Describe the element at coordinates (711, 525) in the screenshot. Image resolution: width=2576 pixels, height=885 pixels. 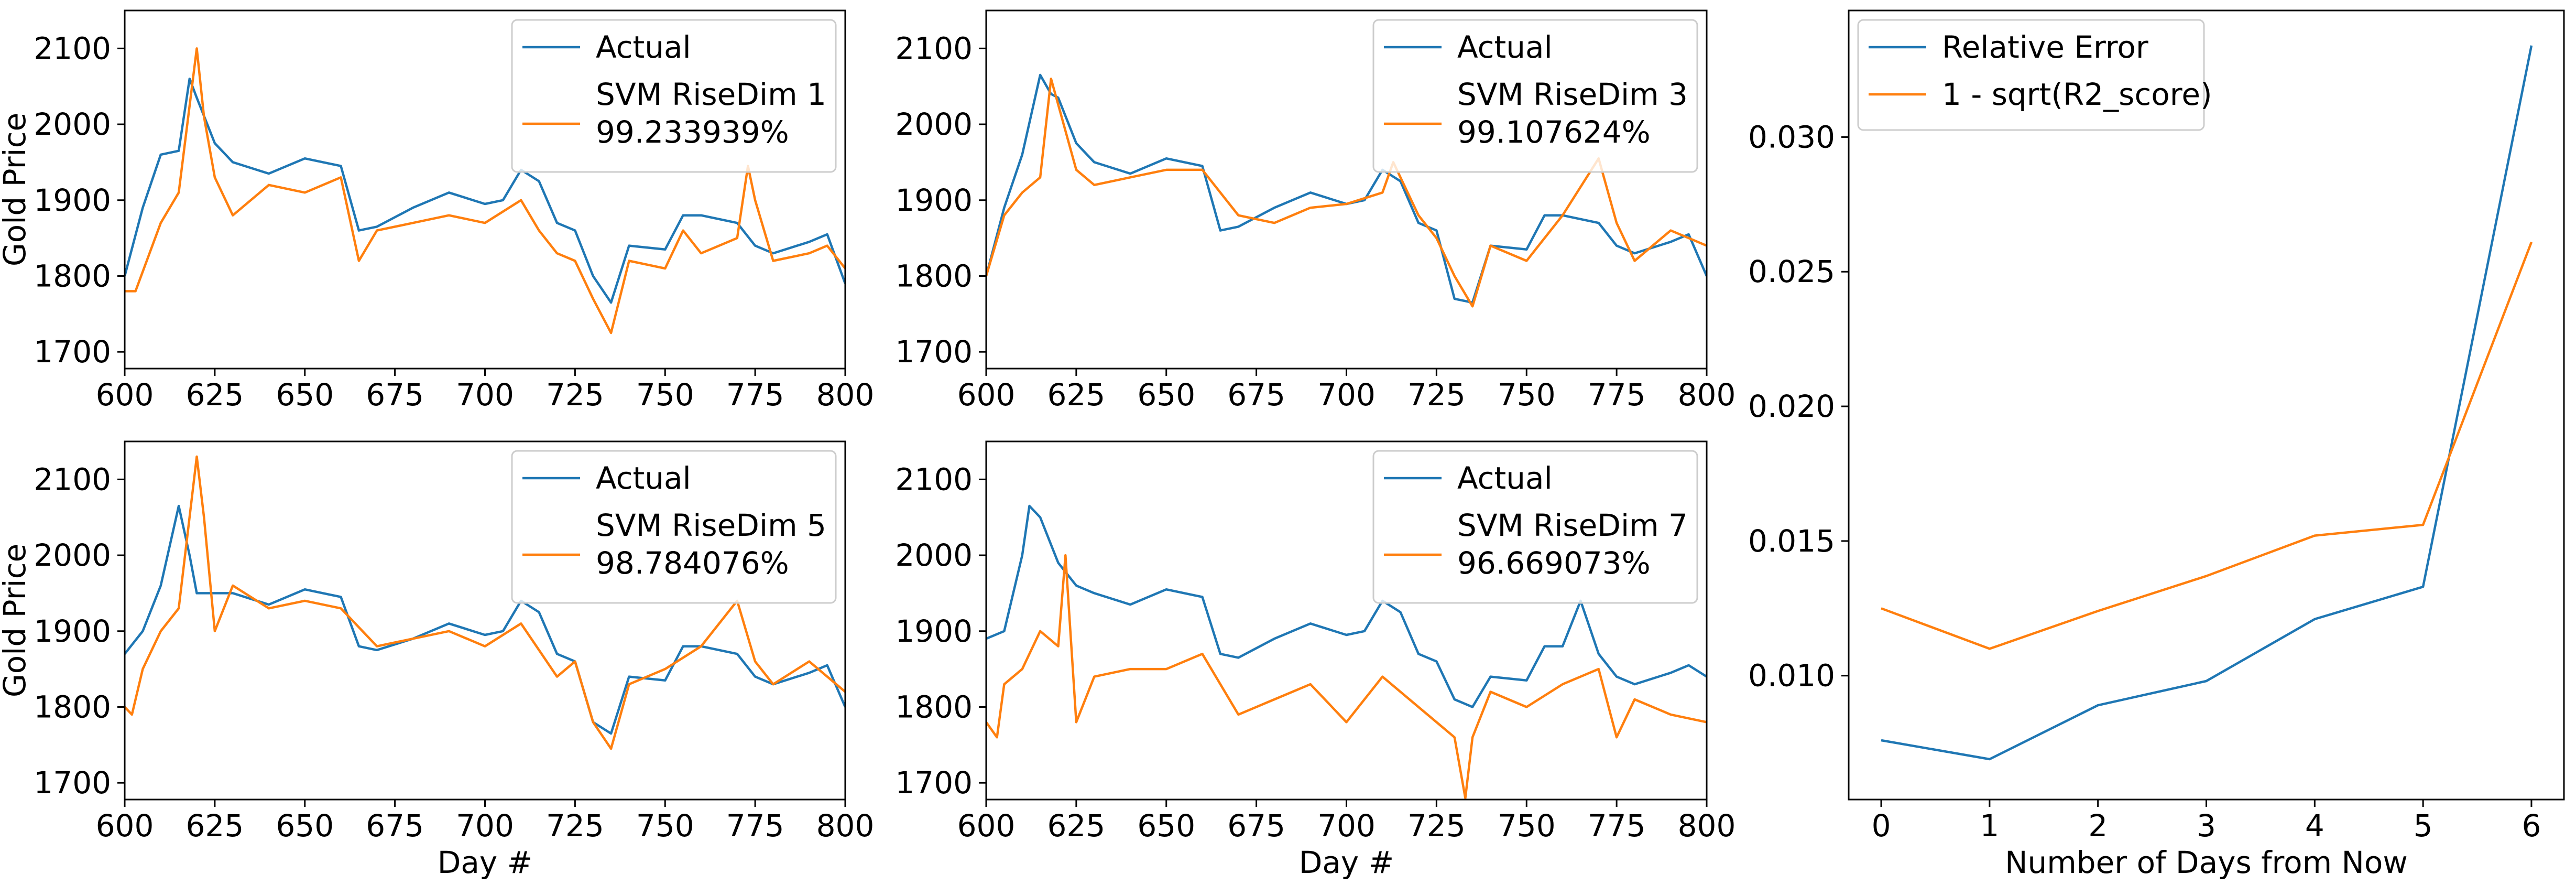
I see `legend-label-1: SVM RiseDim 5` at that location.